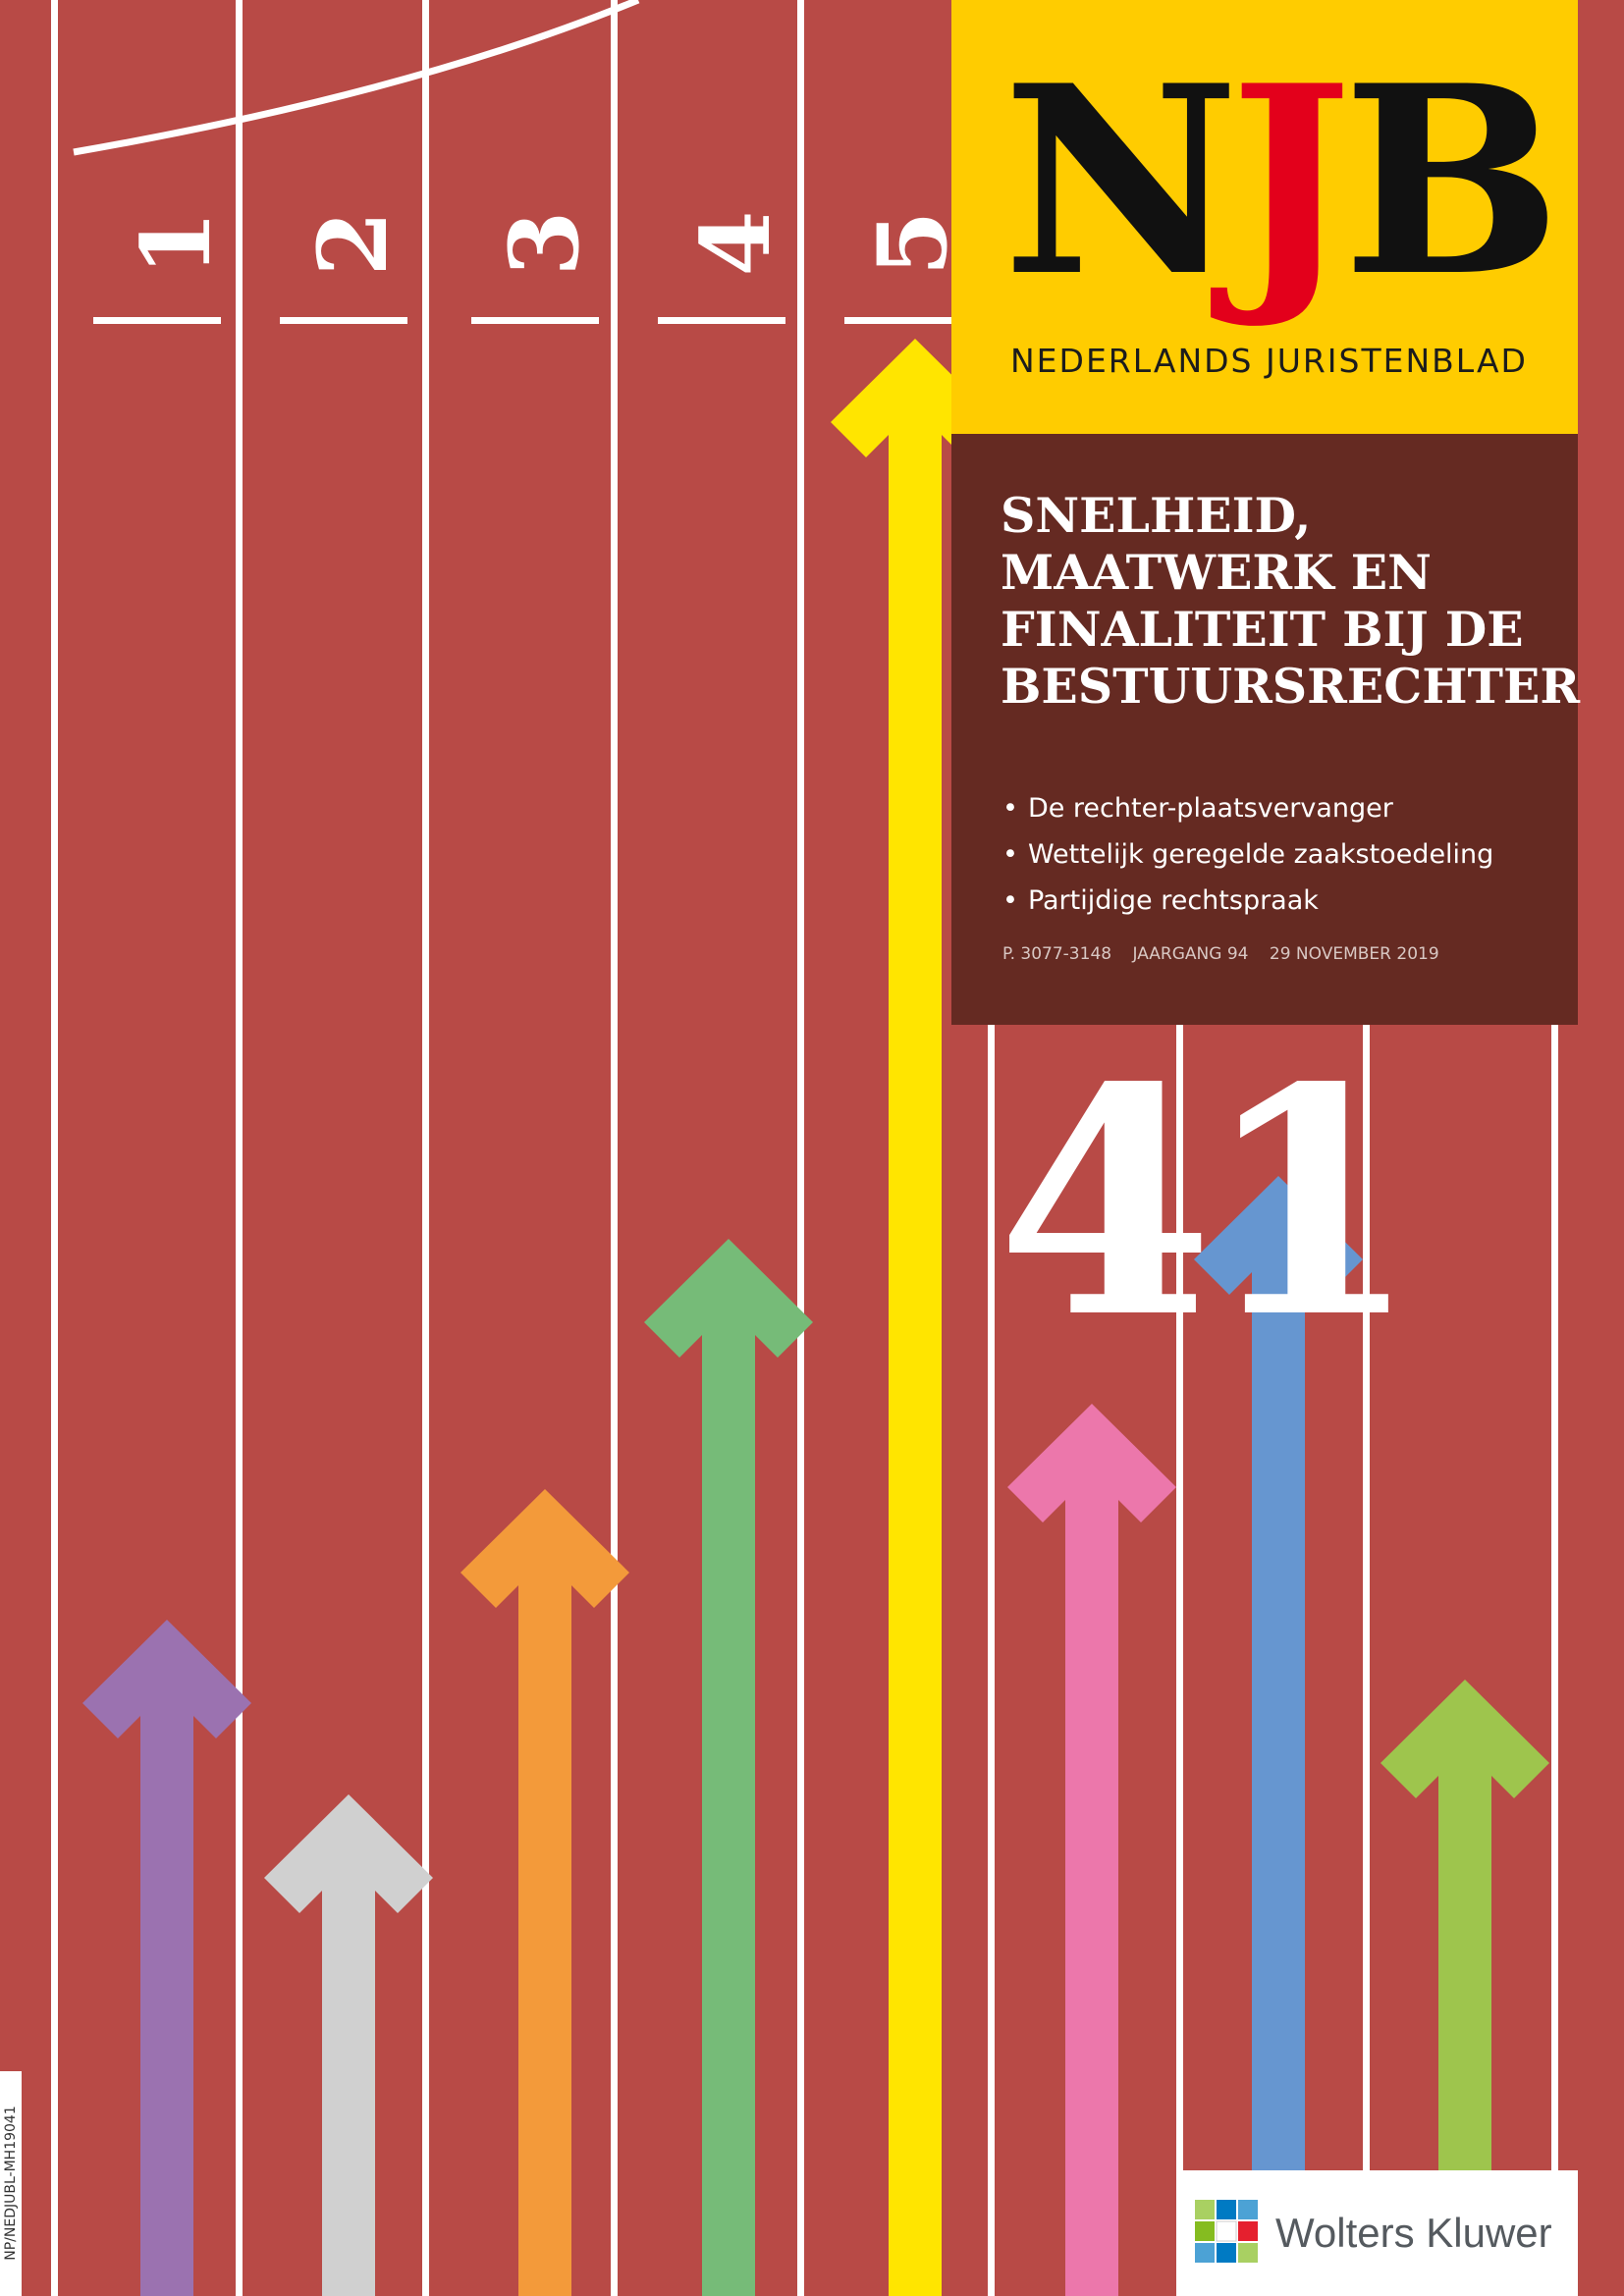 Image resolution: width=1624 pixels, height=2296 pixels. I want to click on headline-line: MAATWERK EN, so click(1216, 572).